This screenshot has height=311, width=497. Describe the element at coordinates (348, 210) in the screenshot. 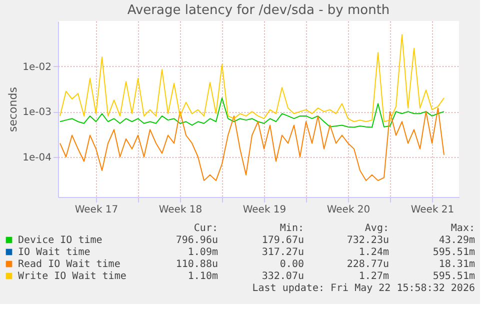

I see `x-tick-label: Week 20` at that location.